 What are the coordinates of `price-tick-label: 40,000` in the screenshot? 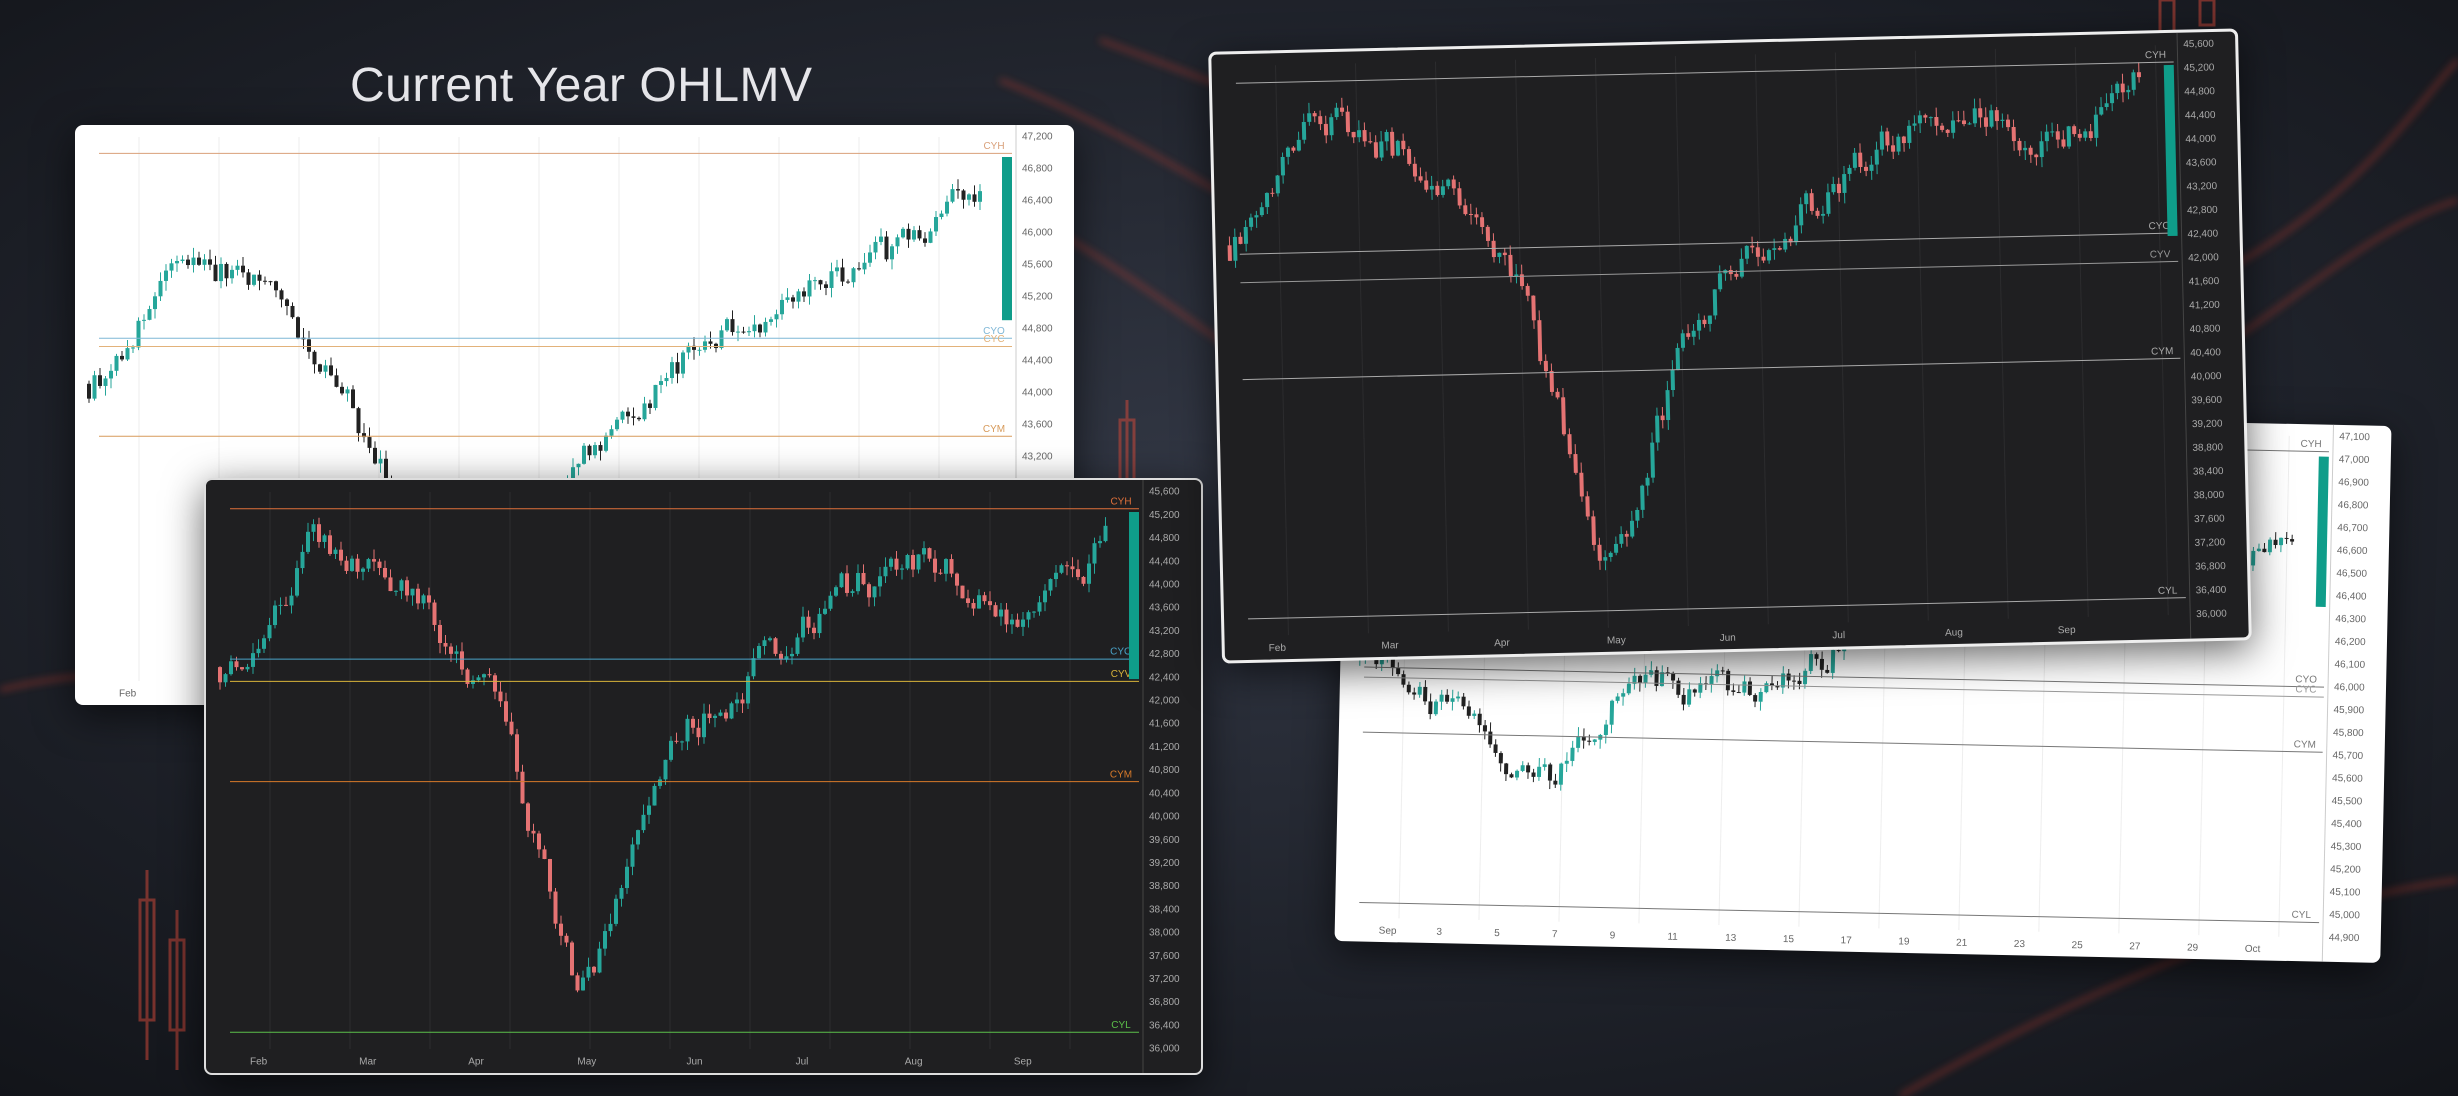 It's located at (2206, 377).